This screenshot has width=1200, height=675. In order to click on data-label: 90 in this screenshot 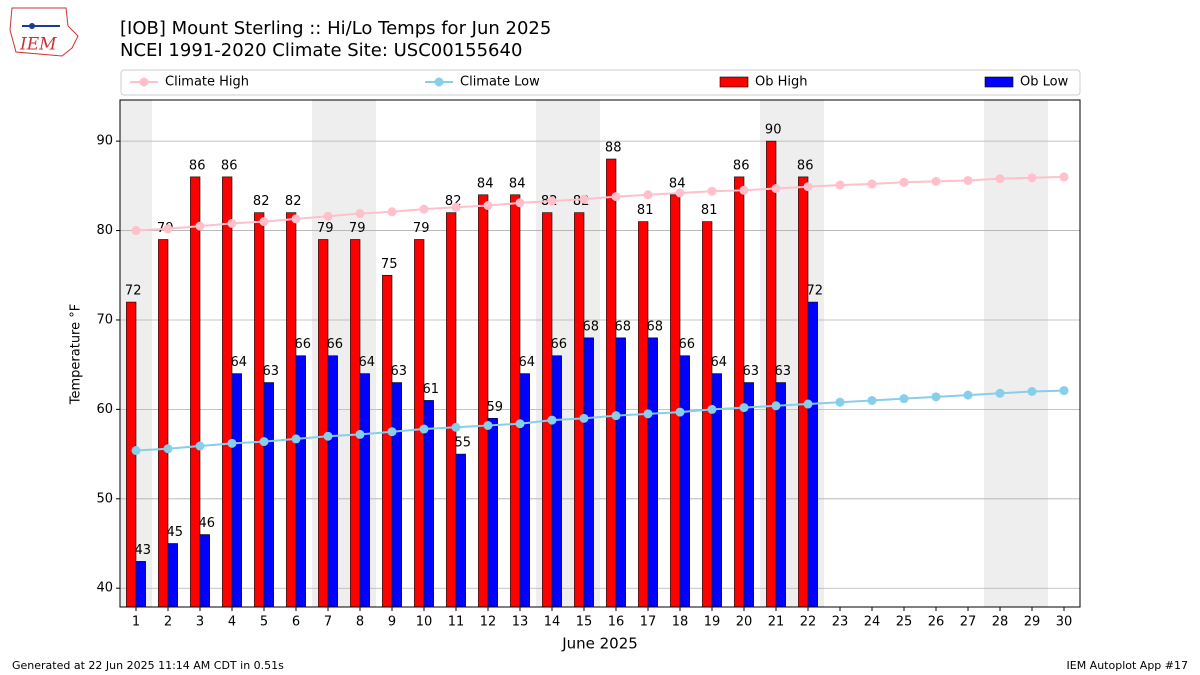, I will do `click(773, 130)`.